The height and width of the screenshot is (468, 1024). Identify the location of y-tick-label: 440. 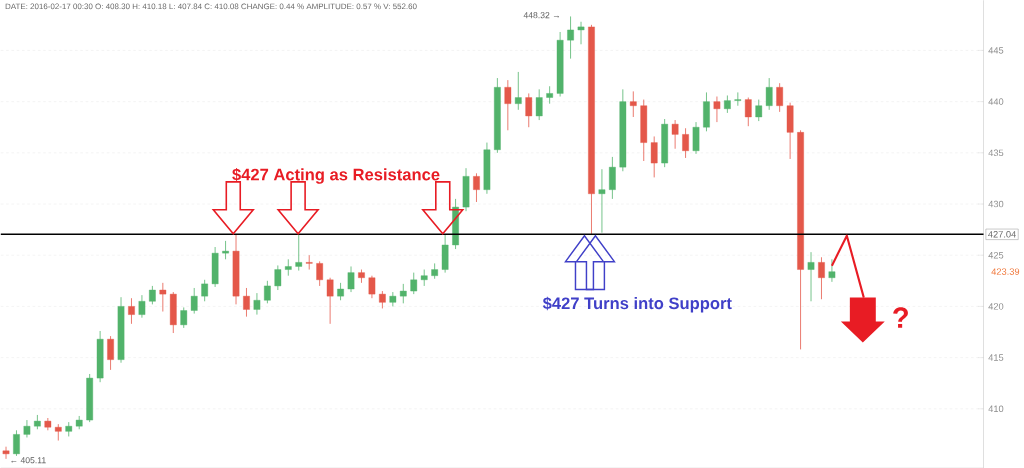
(996, 101).